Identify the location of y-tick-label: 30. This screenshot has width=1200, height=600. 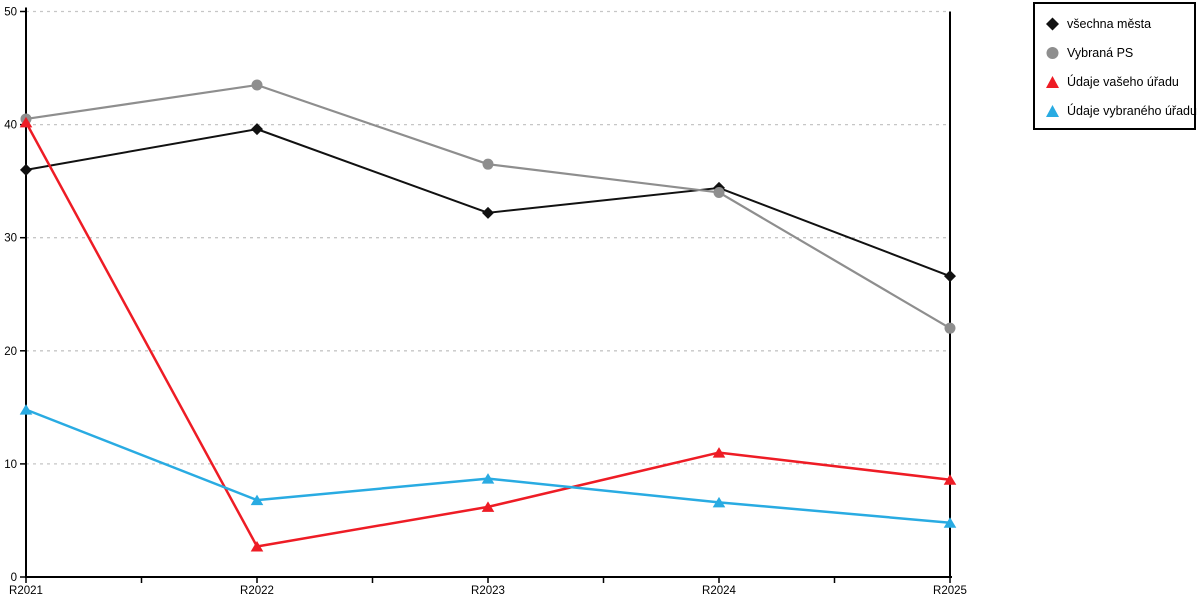
(10, 239).